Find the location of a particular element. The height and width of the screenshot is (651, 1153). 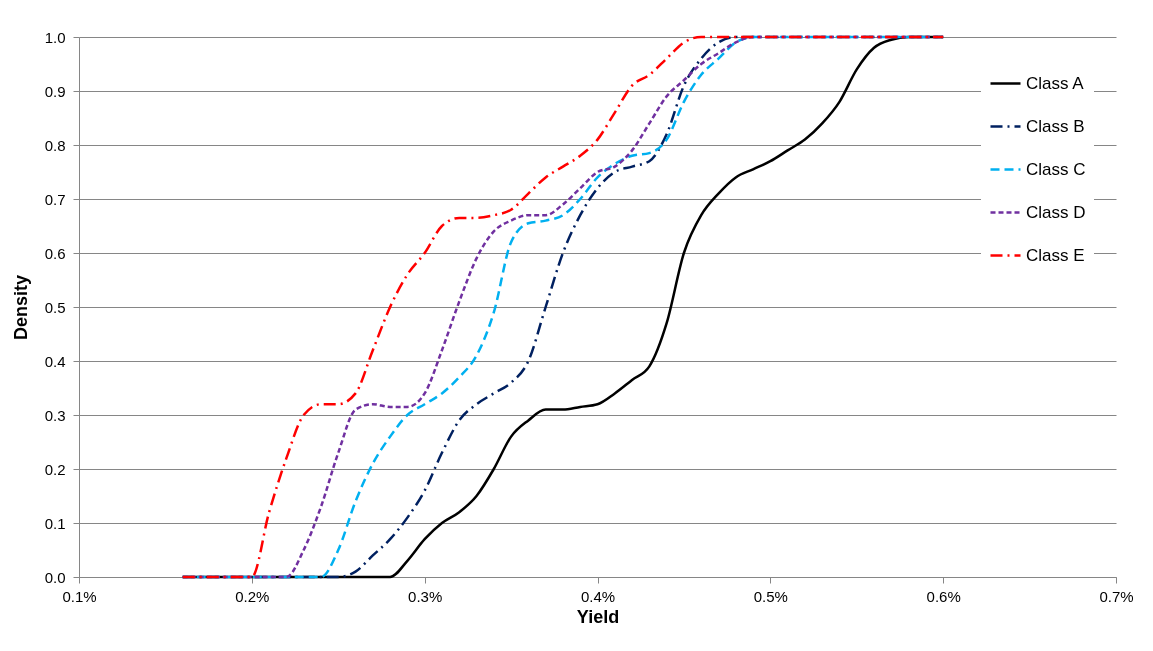

y-tick-label: 0.3 is located at coordinates (55, 415).